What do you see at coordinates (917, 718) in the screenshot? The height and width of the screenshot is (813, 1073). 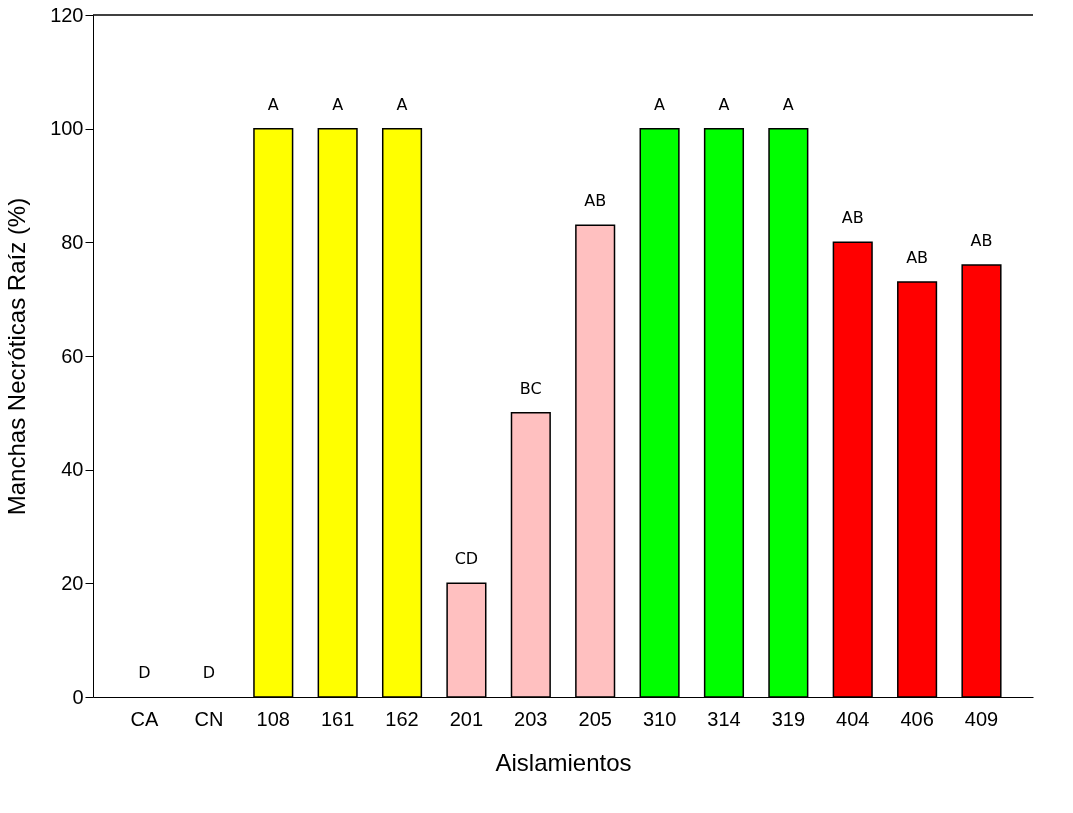 I see `x-tick-label: 406` at bounding box center [917, 718].